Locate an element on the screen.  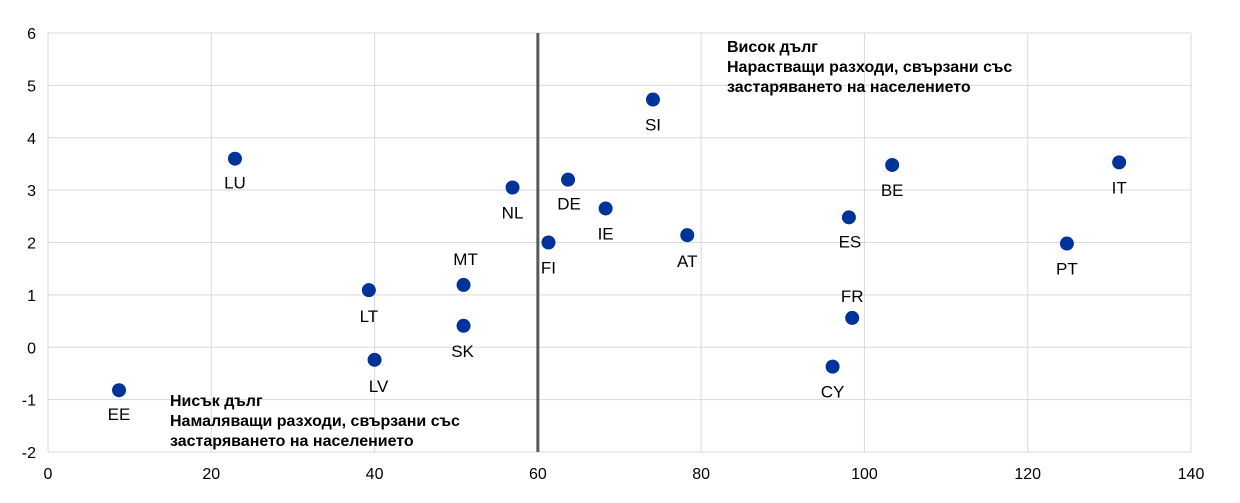
point-label-nl: NL is located at coordinates (513, 213).